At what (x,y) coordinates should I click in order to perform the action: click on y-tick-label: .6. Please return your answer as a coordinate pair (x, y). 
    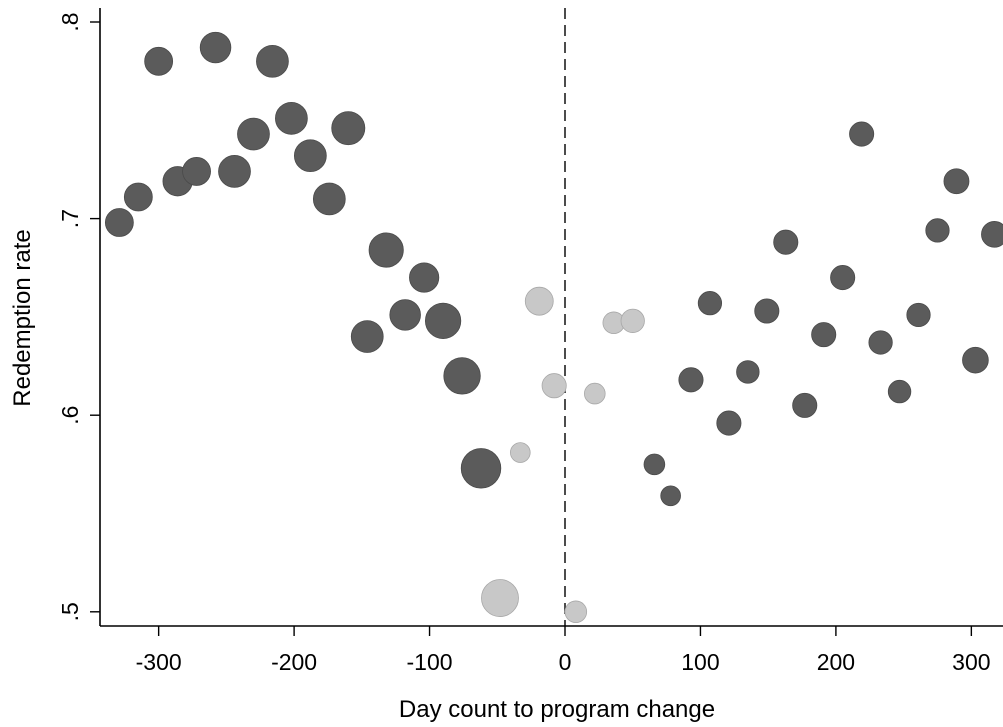
    Looking at the image, I should click on (70, 415).